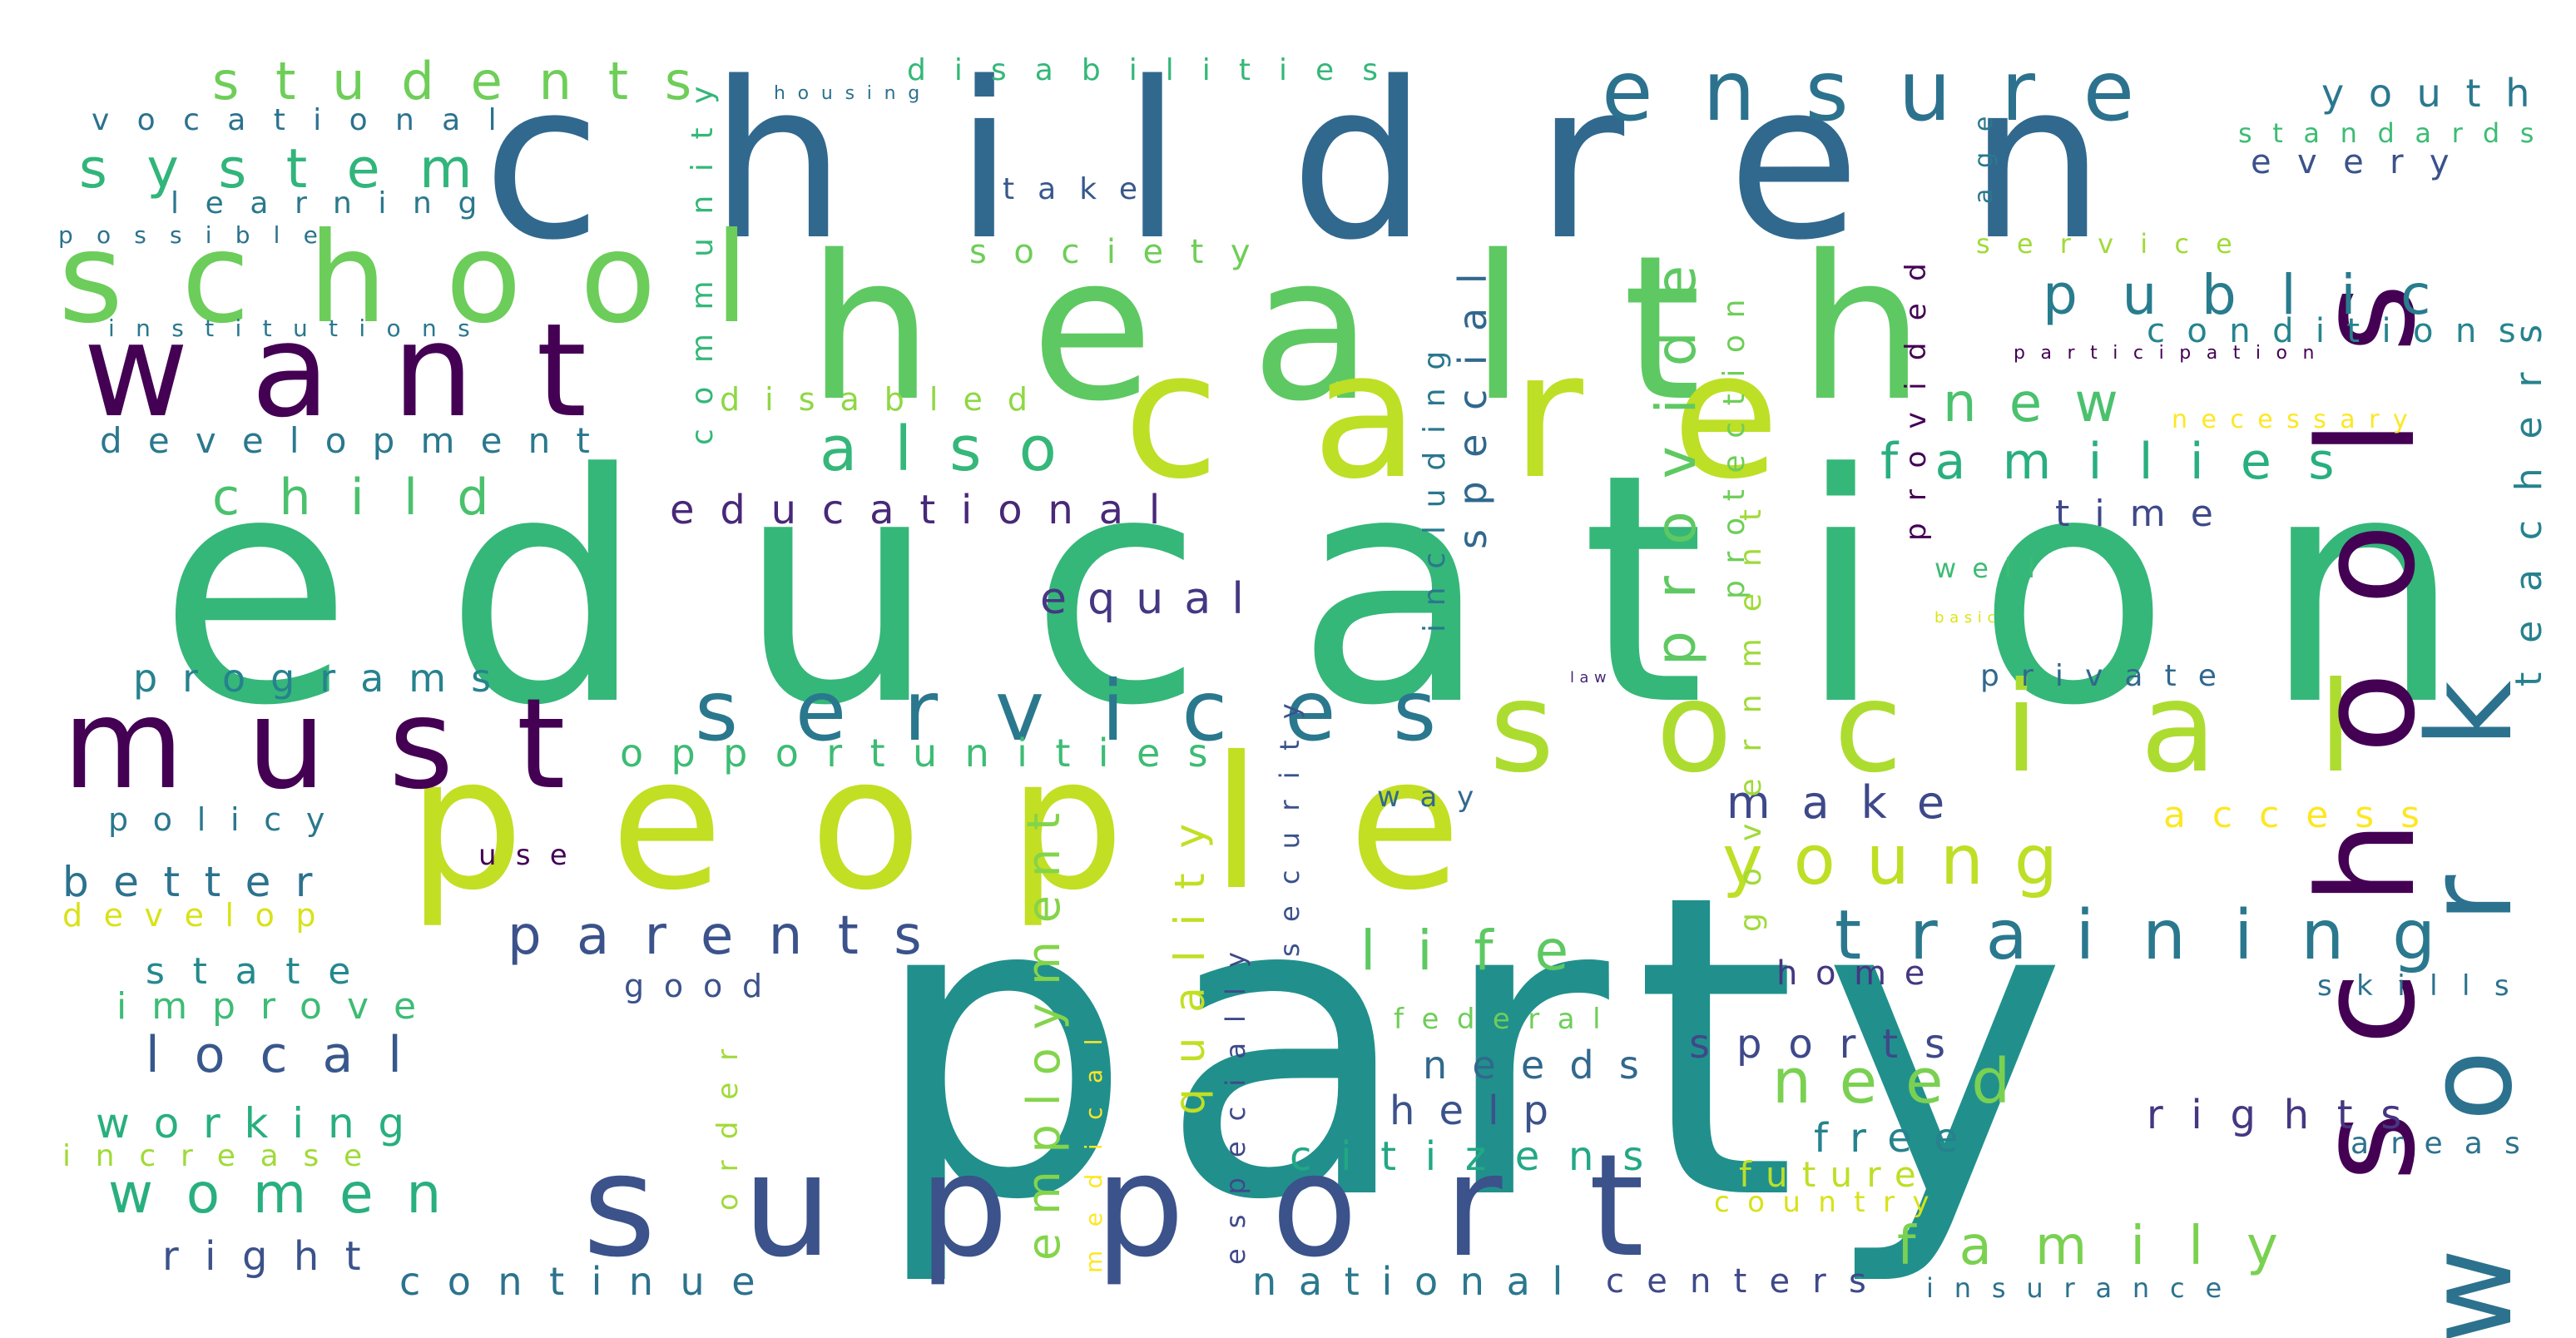 The width and height of the screenshot is (2576, 1338). Describe the element at coordinates (2159, 935) in the screenshot. I see `word-training: training` at that location.